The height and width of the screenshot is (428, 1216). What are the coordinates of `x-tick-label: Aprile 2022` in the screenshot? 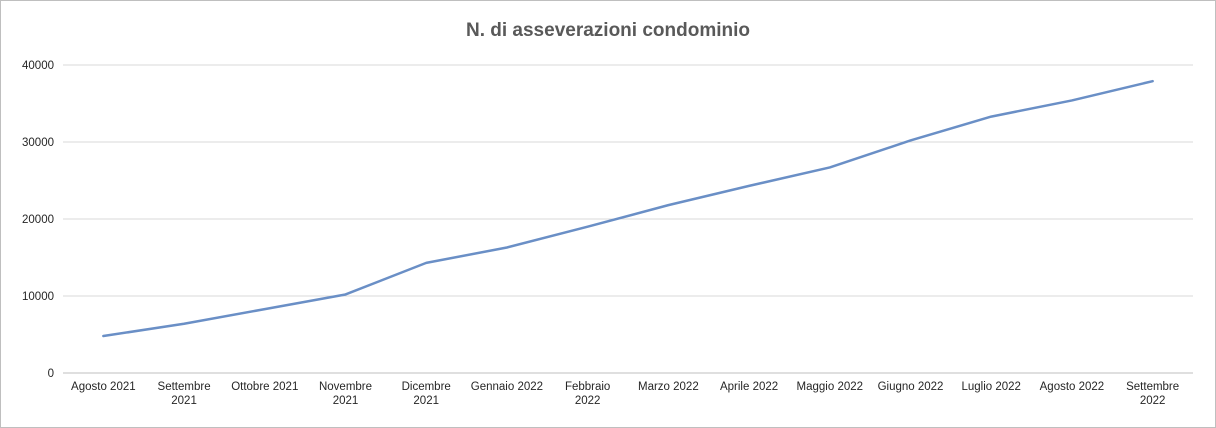 It's located at (749, 387).